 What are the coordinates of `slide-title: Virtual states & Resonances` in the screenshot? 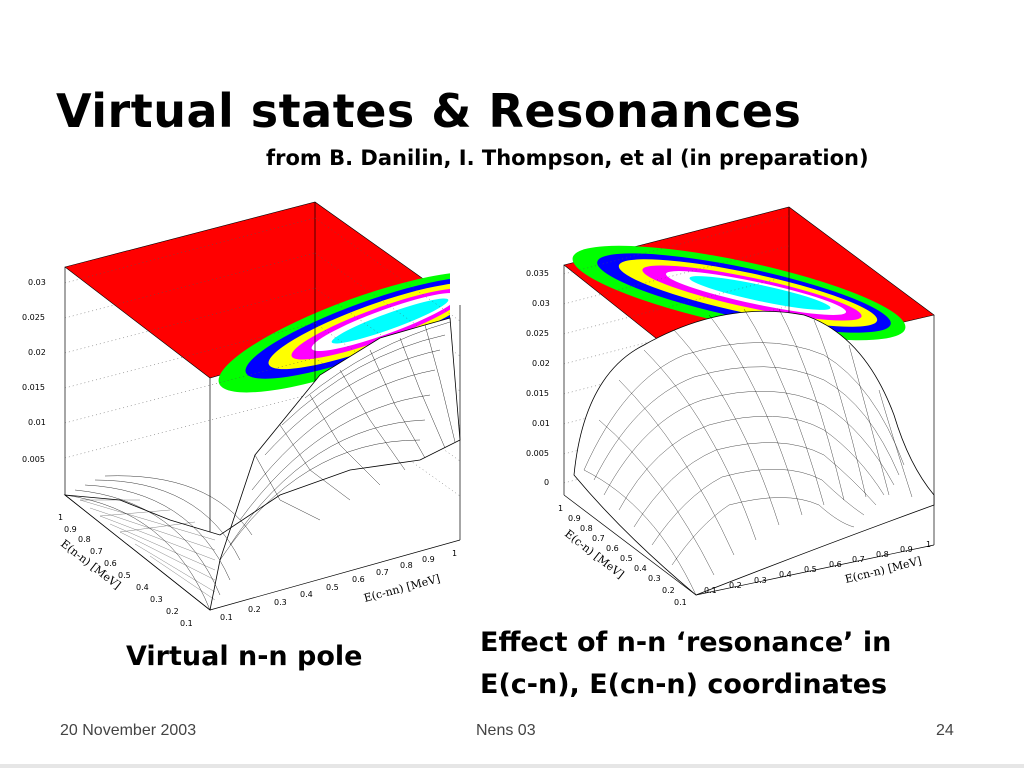 It's located at (429, 111).